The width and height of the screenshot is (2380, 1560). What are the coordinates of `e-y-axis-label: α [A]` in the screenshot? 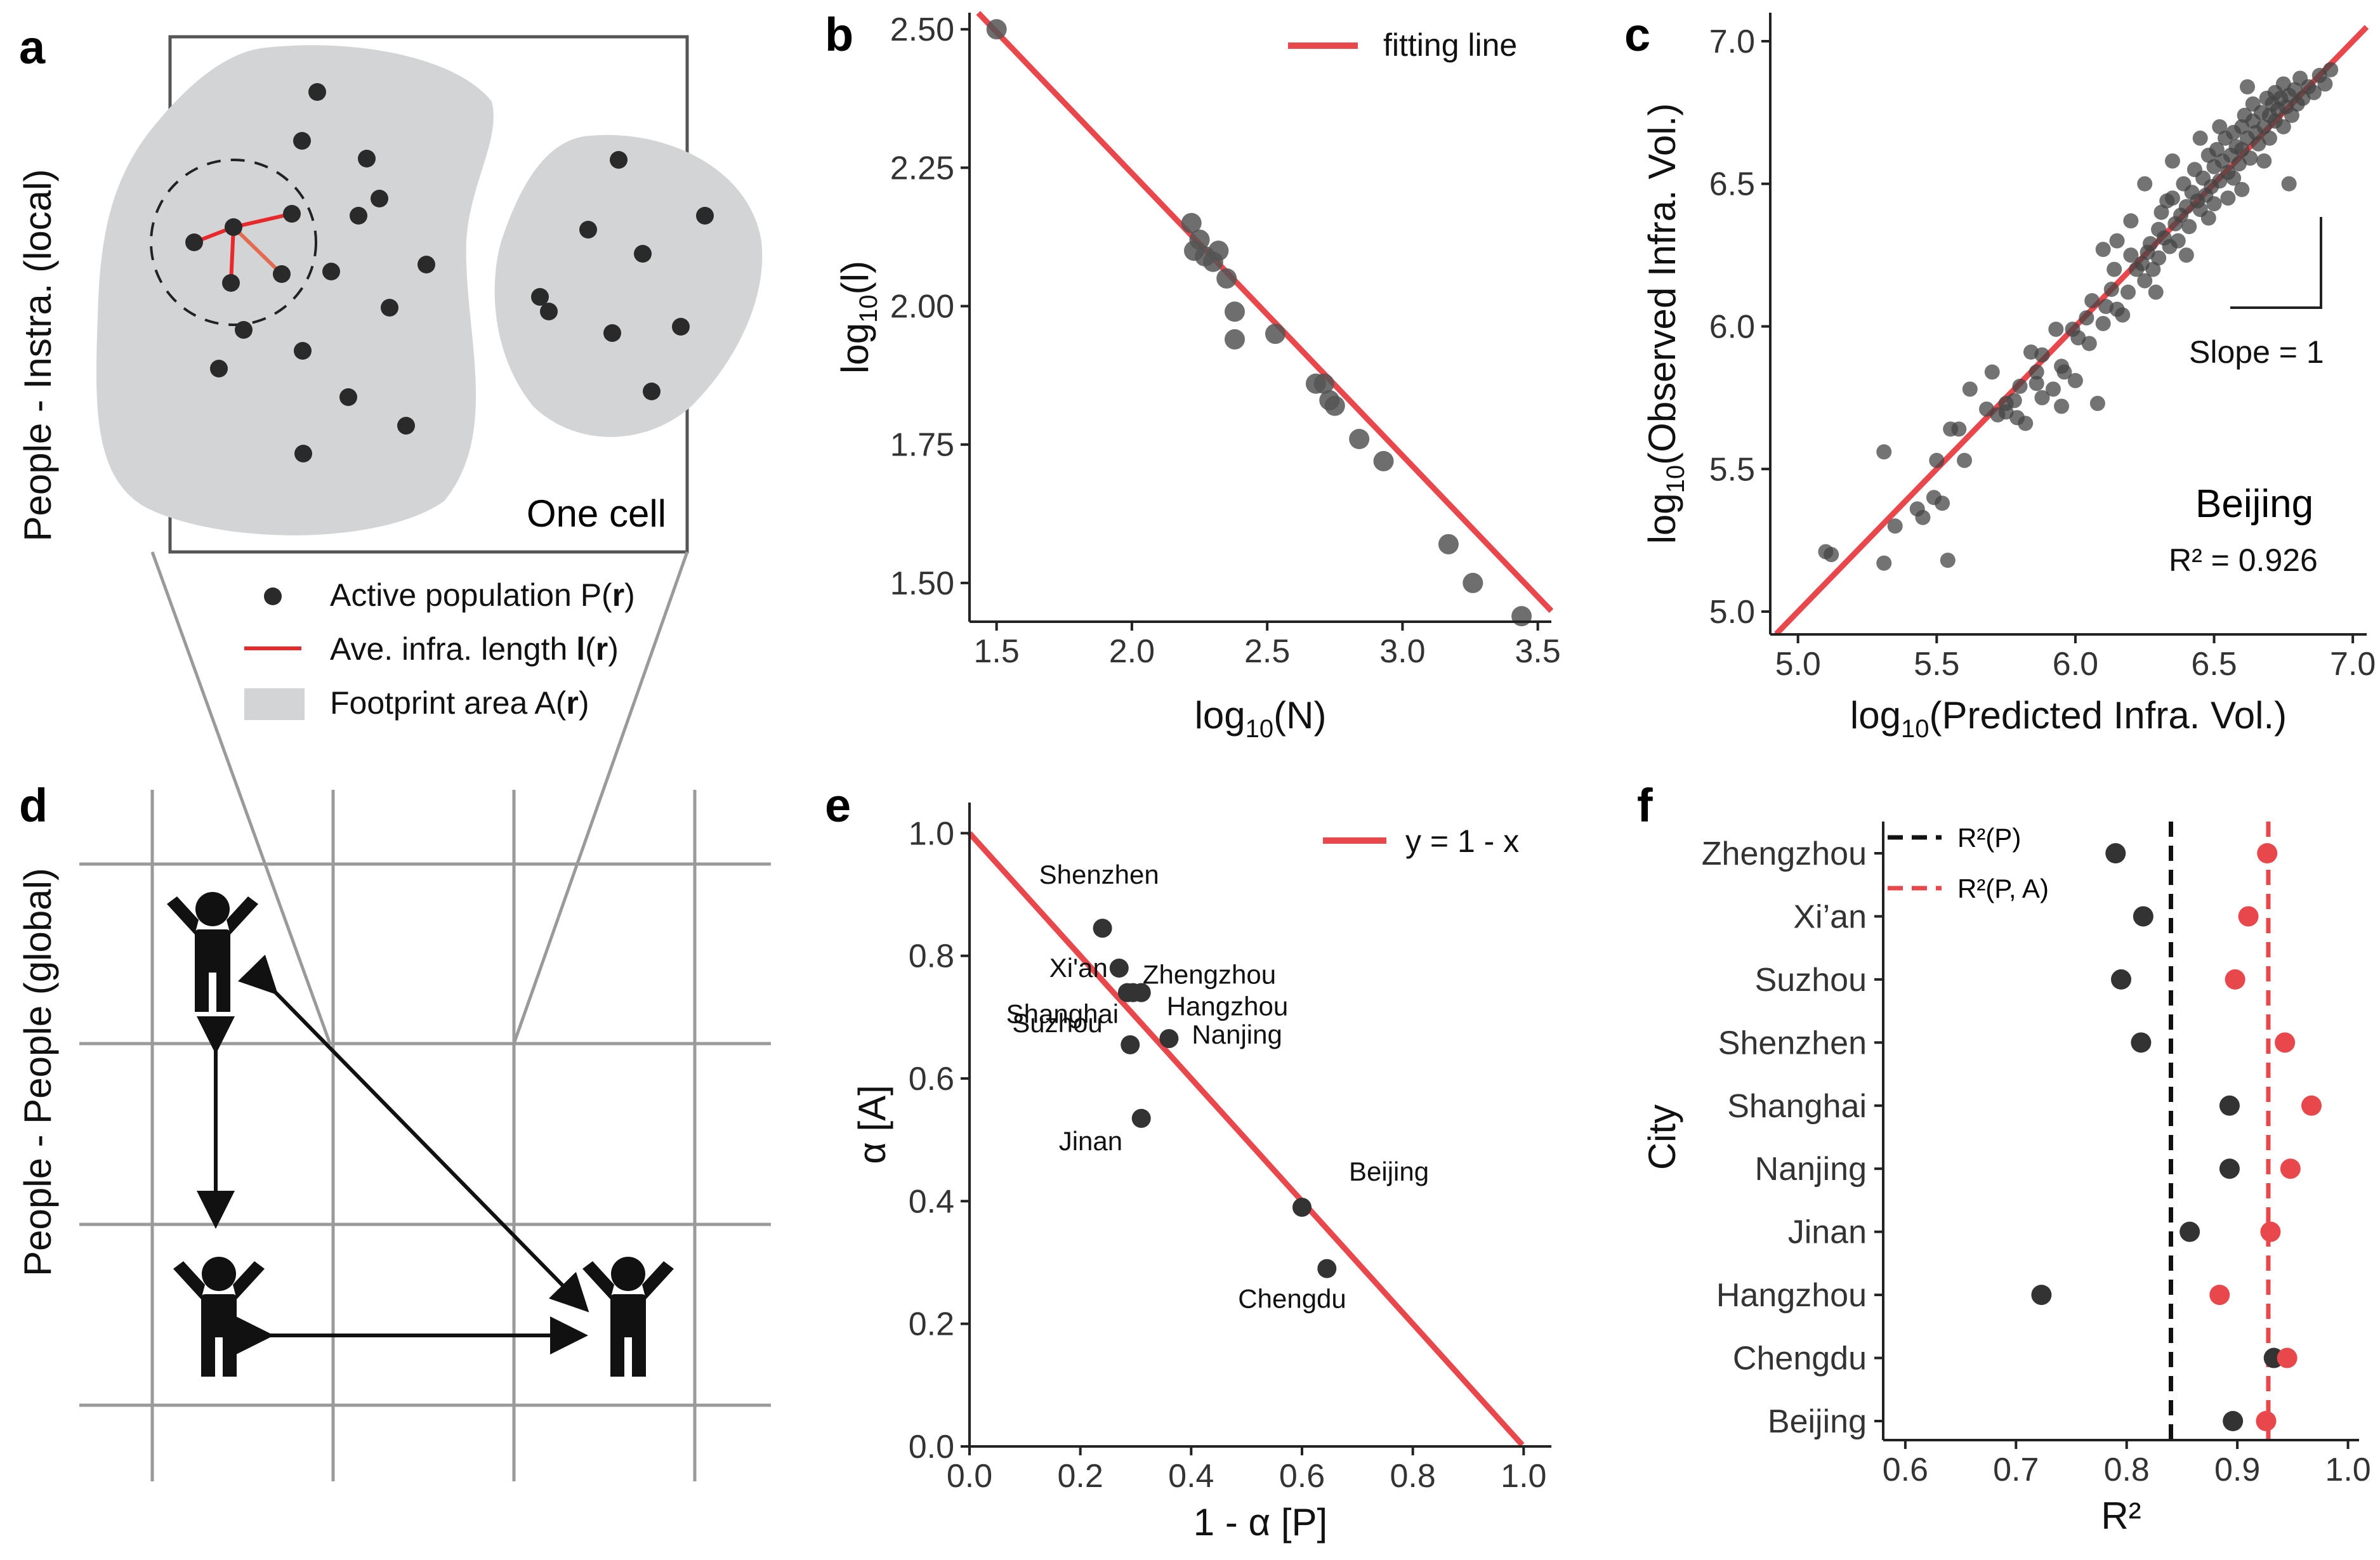 It's located at (872, 1124).